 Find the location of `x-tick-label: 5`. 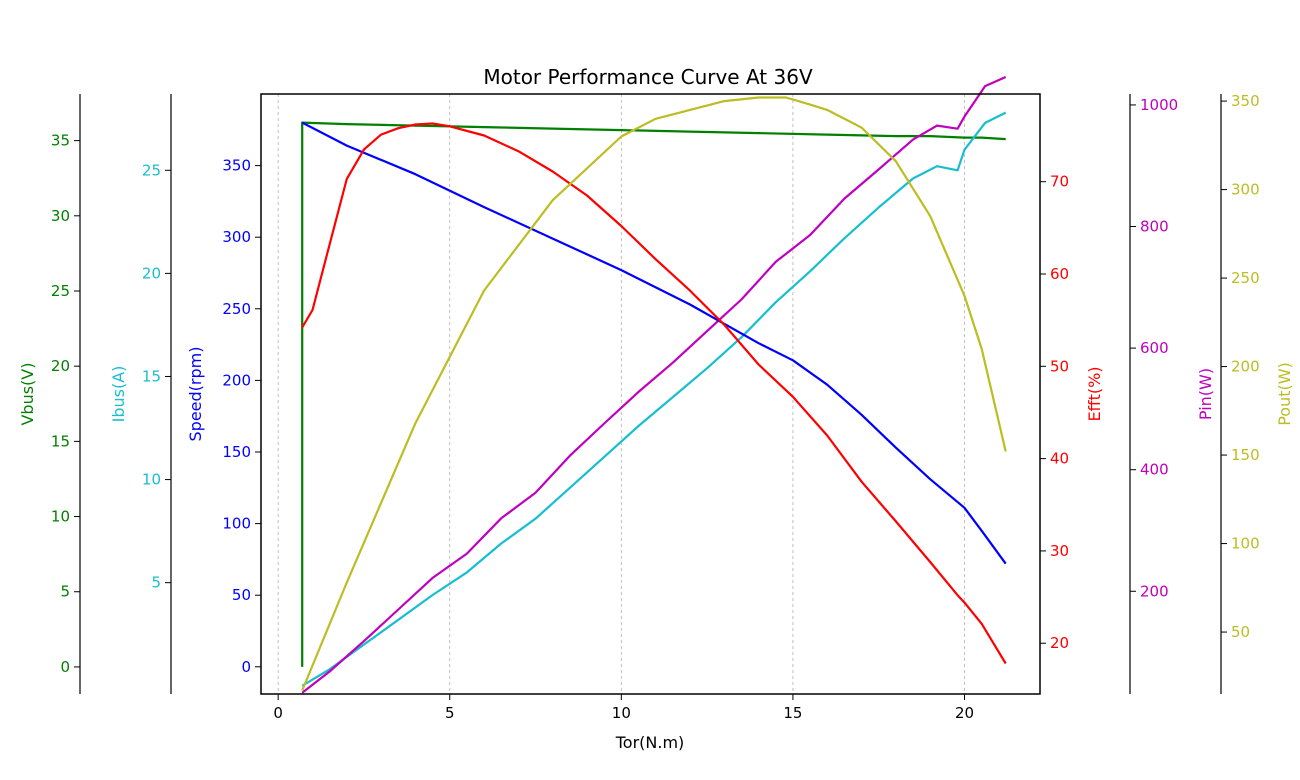

x-tick-label: 5 is located at coordinates (450, 713).